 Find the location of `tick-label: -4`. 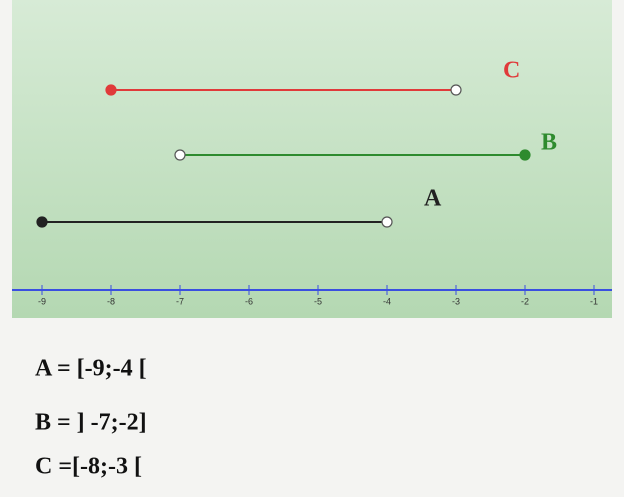

tick-label: -4 is located at coordinates (387, 301).